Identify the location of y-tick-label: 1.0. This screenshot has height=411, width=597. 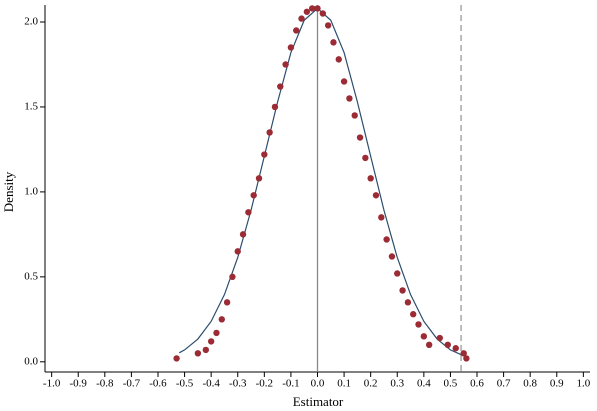
(31, 191).